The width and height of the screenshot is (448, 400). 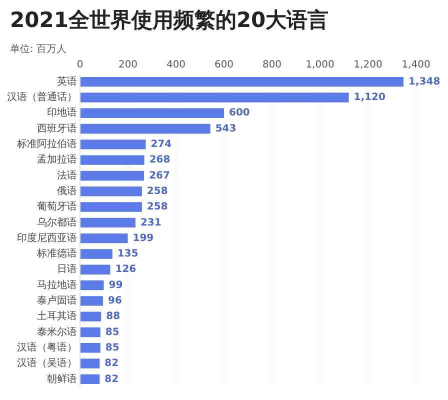 I want to click on x-tick-label: 1,200, so click(x=368, y=65).